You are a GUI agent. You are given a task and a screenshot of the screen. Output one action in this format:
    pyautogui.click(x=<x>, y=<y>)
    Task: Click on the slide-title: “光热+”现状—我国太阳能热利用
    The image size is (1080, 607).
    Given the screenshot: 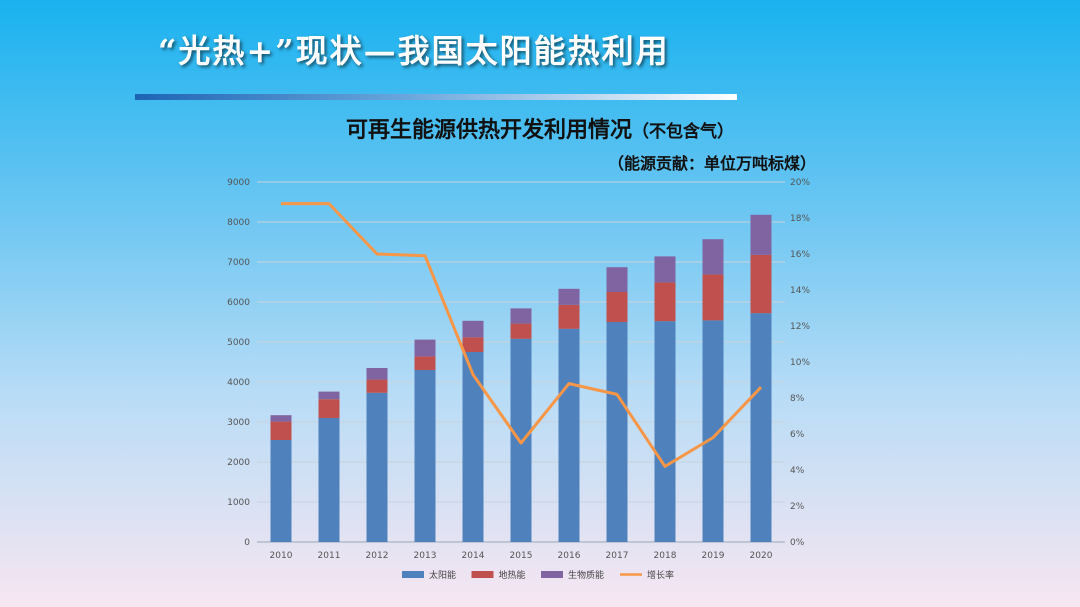 What is the action you would take?
    pyautogui.click(x=414, y=51)
    